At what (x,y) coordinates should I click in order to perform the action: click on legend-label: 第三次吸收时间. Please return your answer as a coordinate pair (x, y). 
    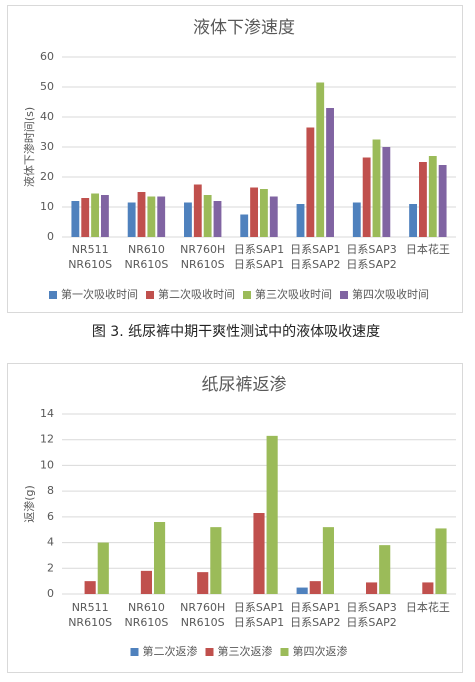
    Looking at the image, I should click on (293, 294).